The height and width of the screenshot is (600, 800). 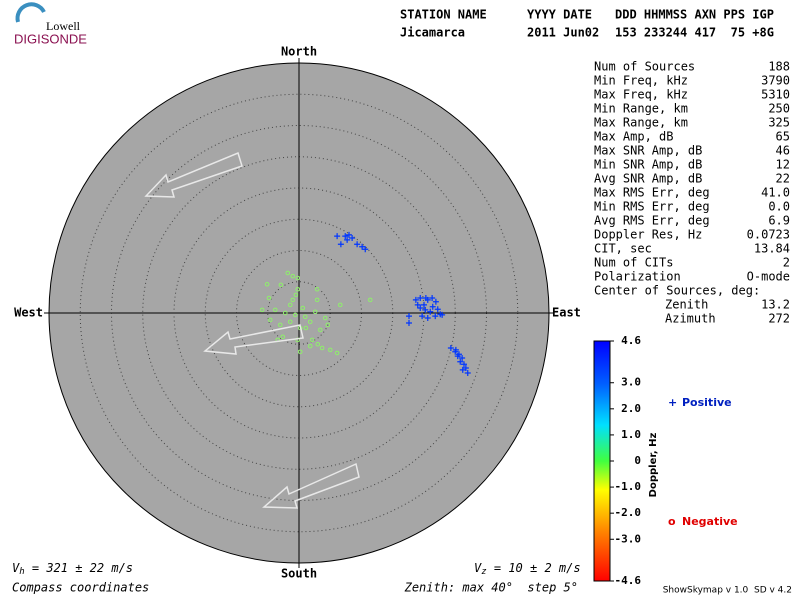 What do you see at coordinates (628, 580) in the screenshot?
I see `colorbar-tick-label: -4.6` at bounding box center [628, 580].